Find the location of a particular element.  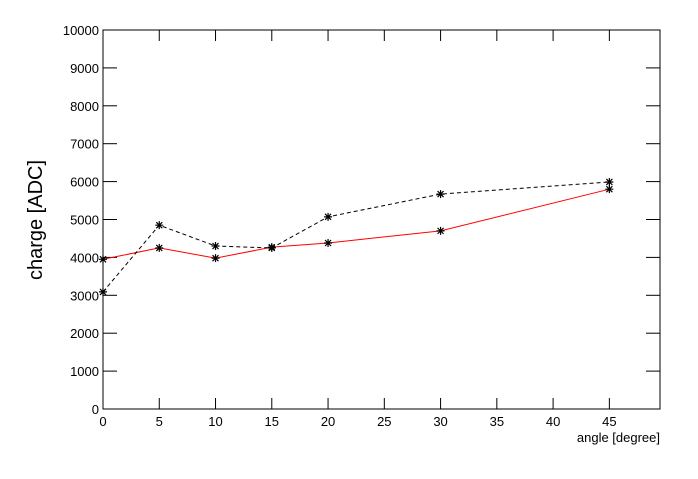

y-tick-label: 5000 is located at coordinates (84, 220).